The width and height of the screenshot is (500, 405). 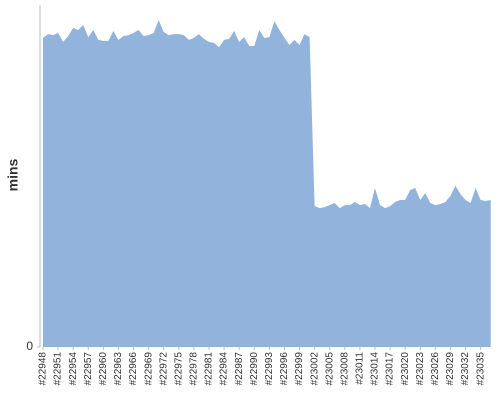 I want to click on x-tick-label: #22966, so click(x=133, y=369).